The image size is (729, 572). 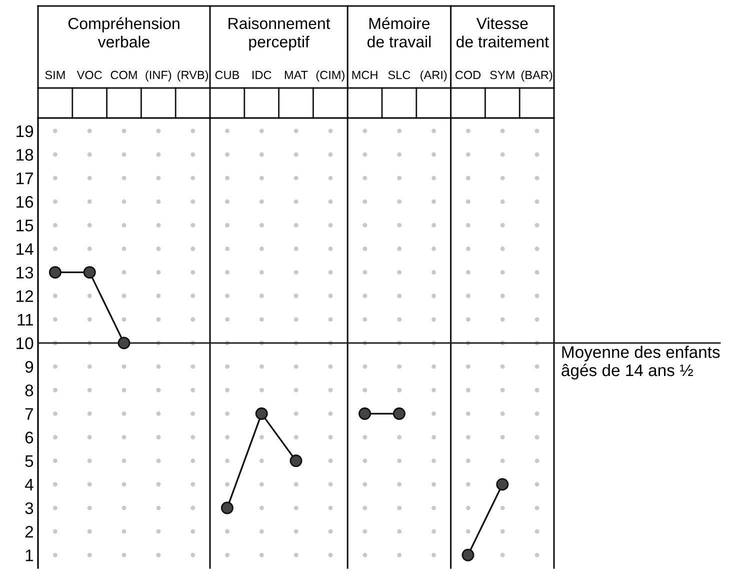 What do you see at coordinates (30, 556) in the screenshot?
I see `y-tick-label: 1` at bounding box center [30, 556].